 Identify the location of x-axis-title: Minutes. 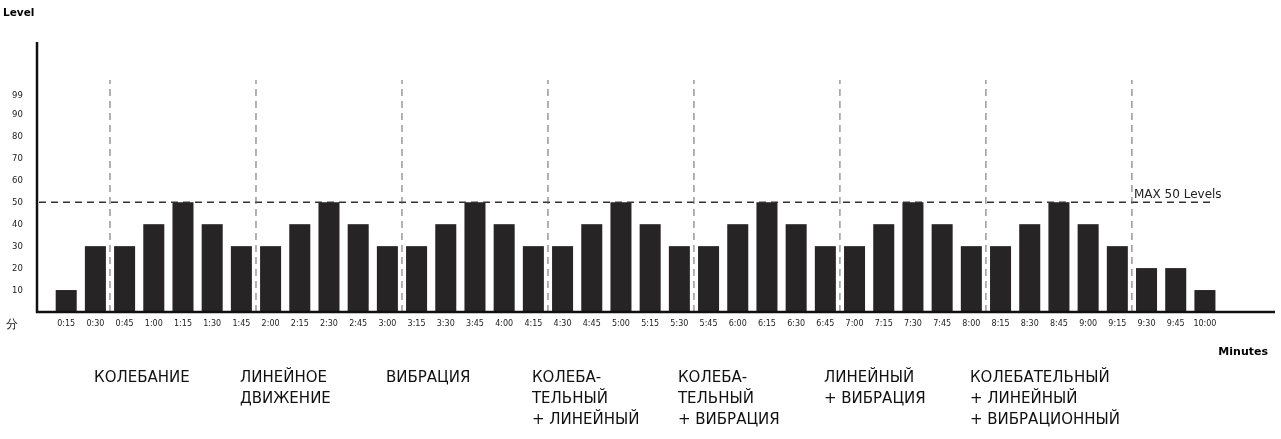
(1243, 351).